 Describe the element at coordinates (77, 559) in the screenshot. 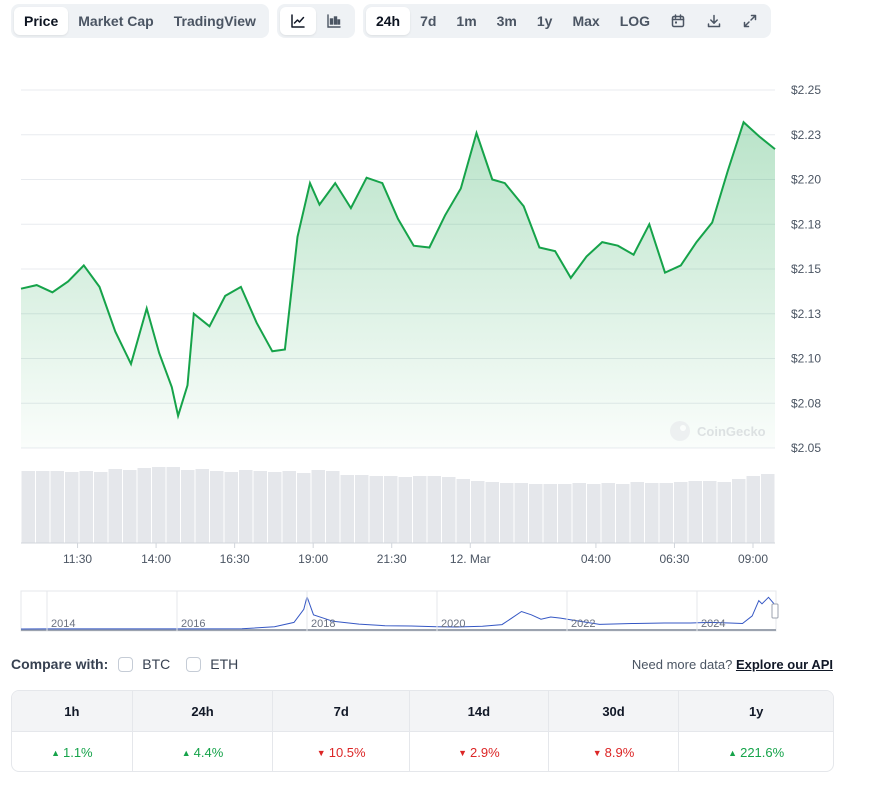

I see `x-tick-label: 11:30` at that location.